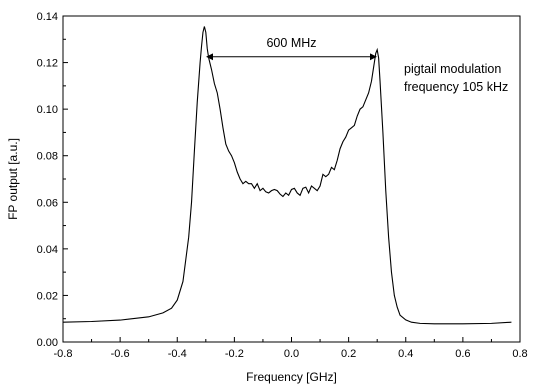 Image resolution: width=540 pixels, height=387 pixels. Describe the element at coordinates (405, 354) in the screenshot. I see `x-tick-label: 0.4` at that location.